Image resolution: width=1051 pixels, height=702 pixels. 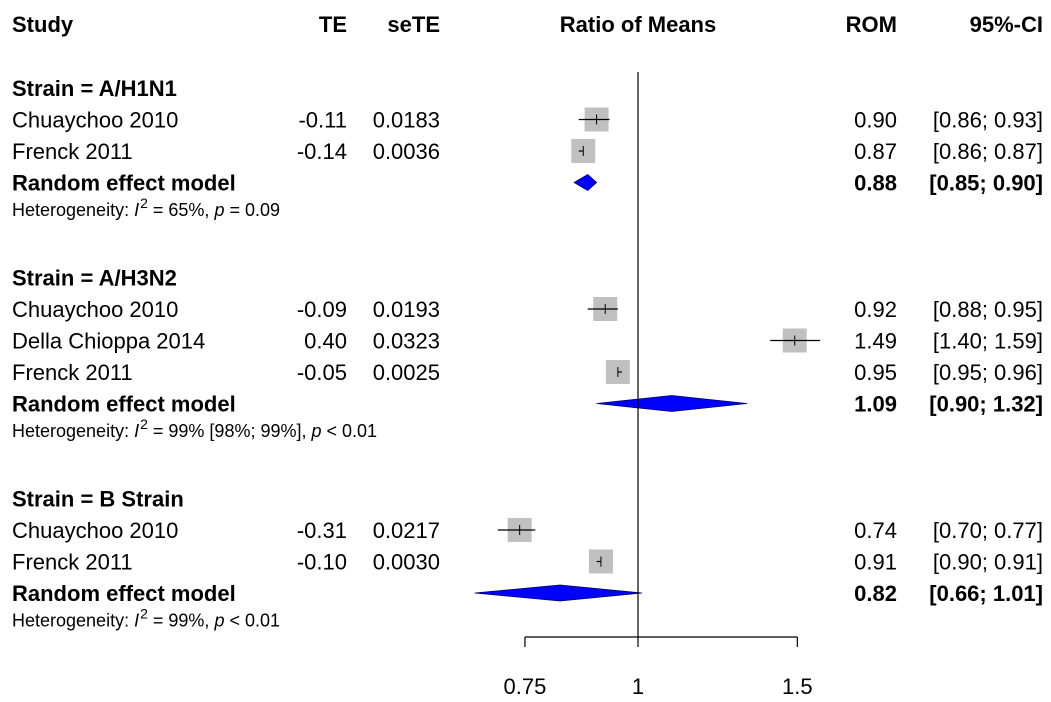 I want to click on pooled-rom: 1.09, so click(x=875, y=404).